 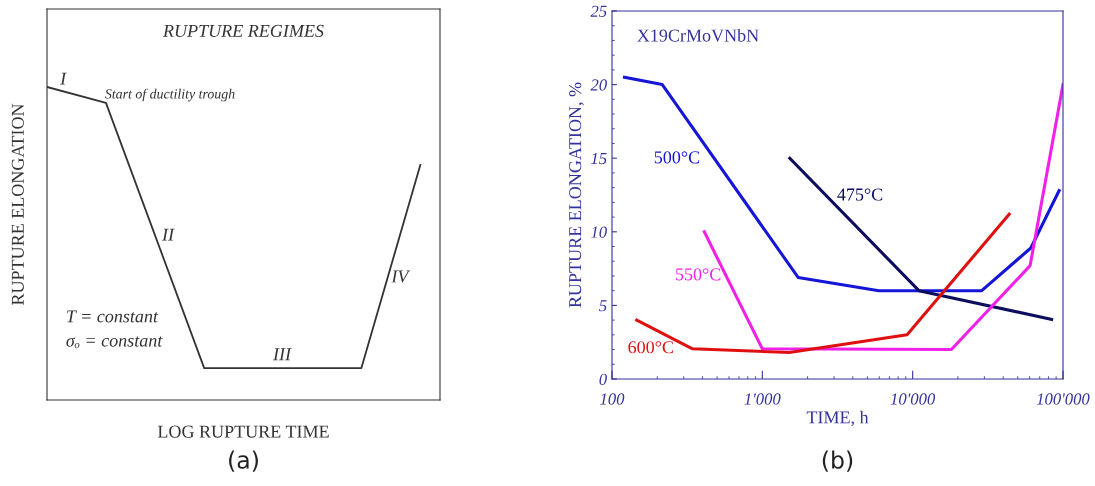 What do you see at coordinates (698, 35) in the screenshot?
I see `annotation: X19CrMoVNbN` at bounding box center [698, 35].